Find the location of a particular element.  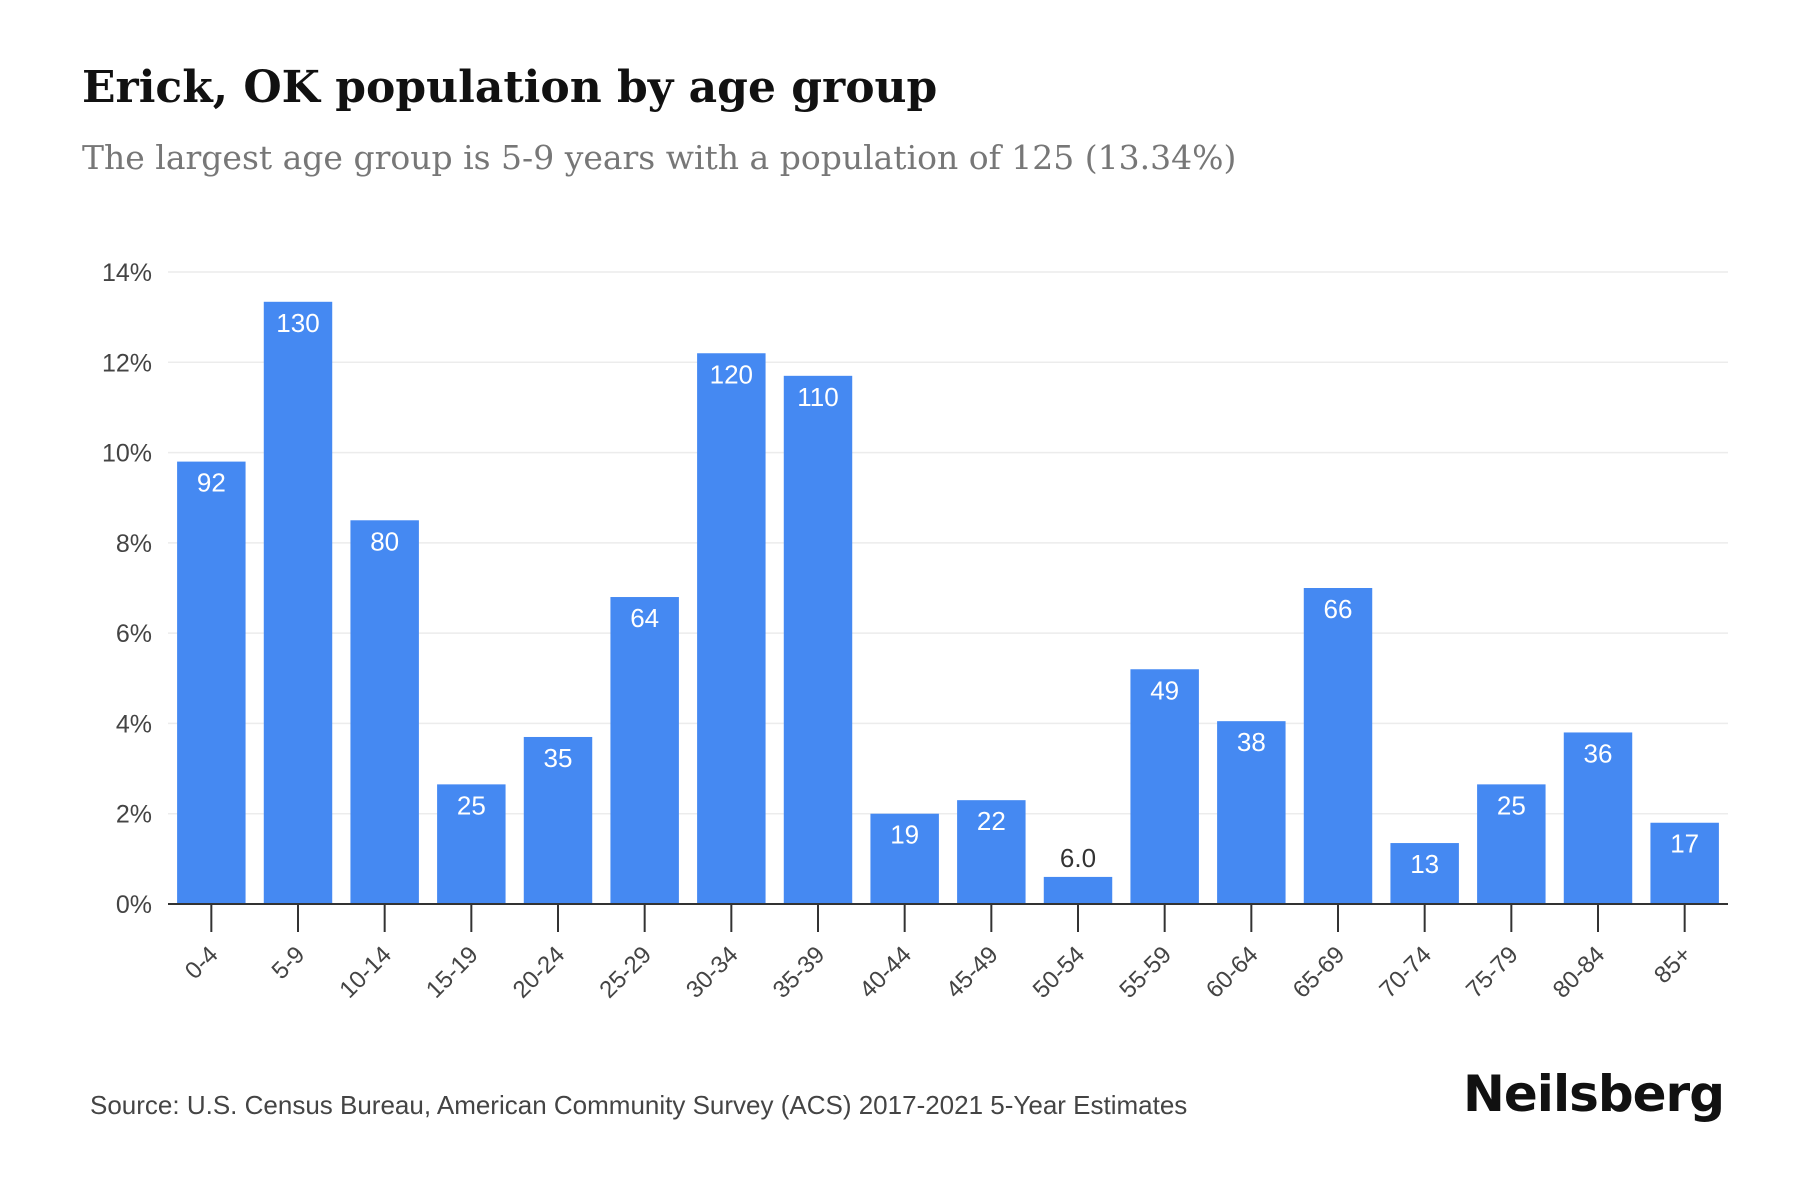

data-label: 110 is located at coordinates (817, 397).